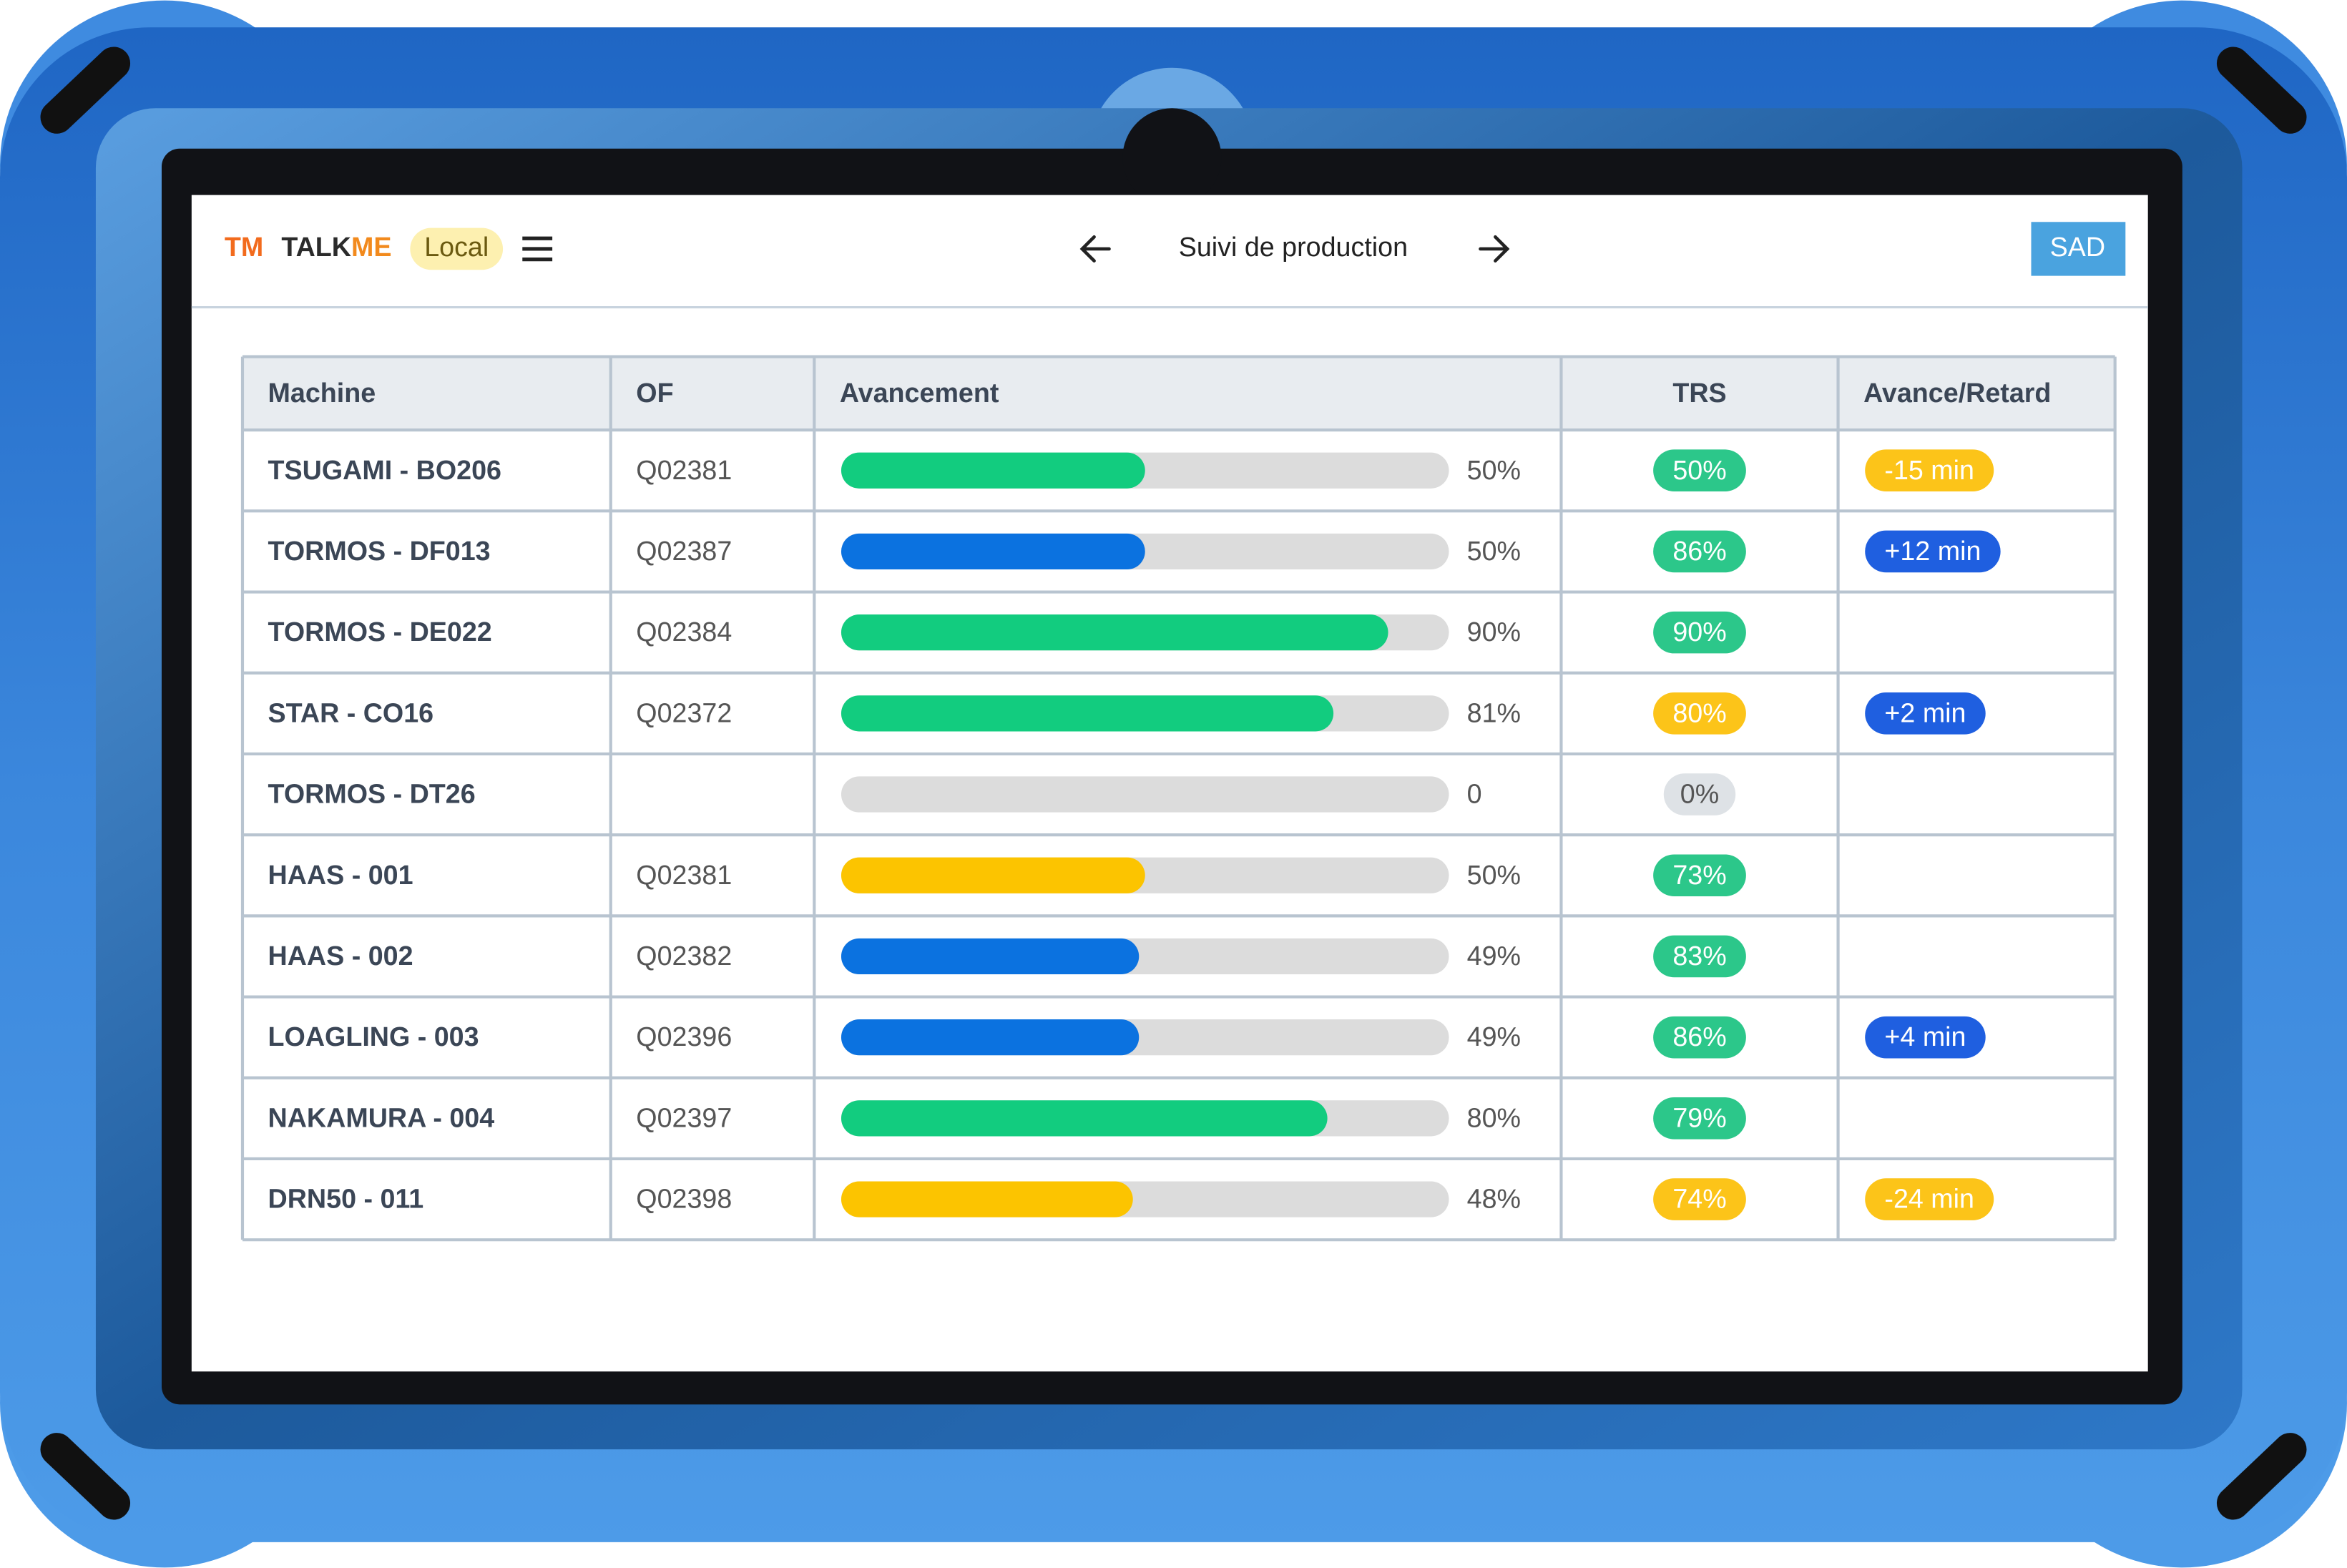  What do you see at coordinates (381, 1117) in the screenshot?
I see `machine-name: NAKAMURA - 004` at bounding box center [381, 1117].